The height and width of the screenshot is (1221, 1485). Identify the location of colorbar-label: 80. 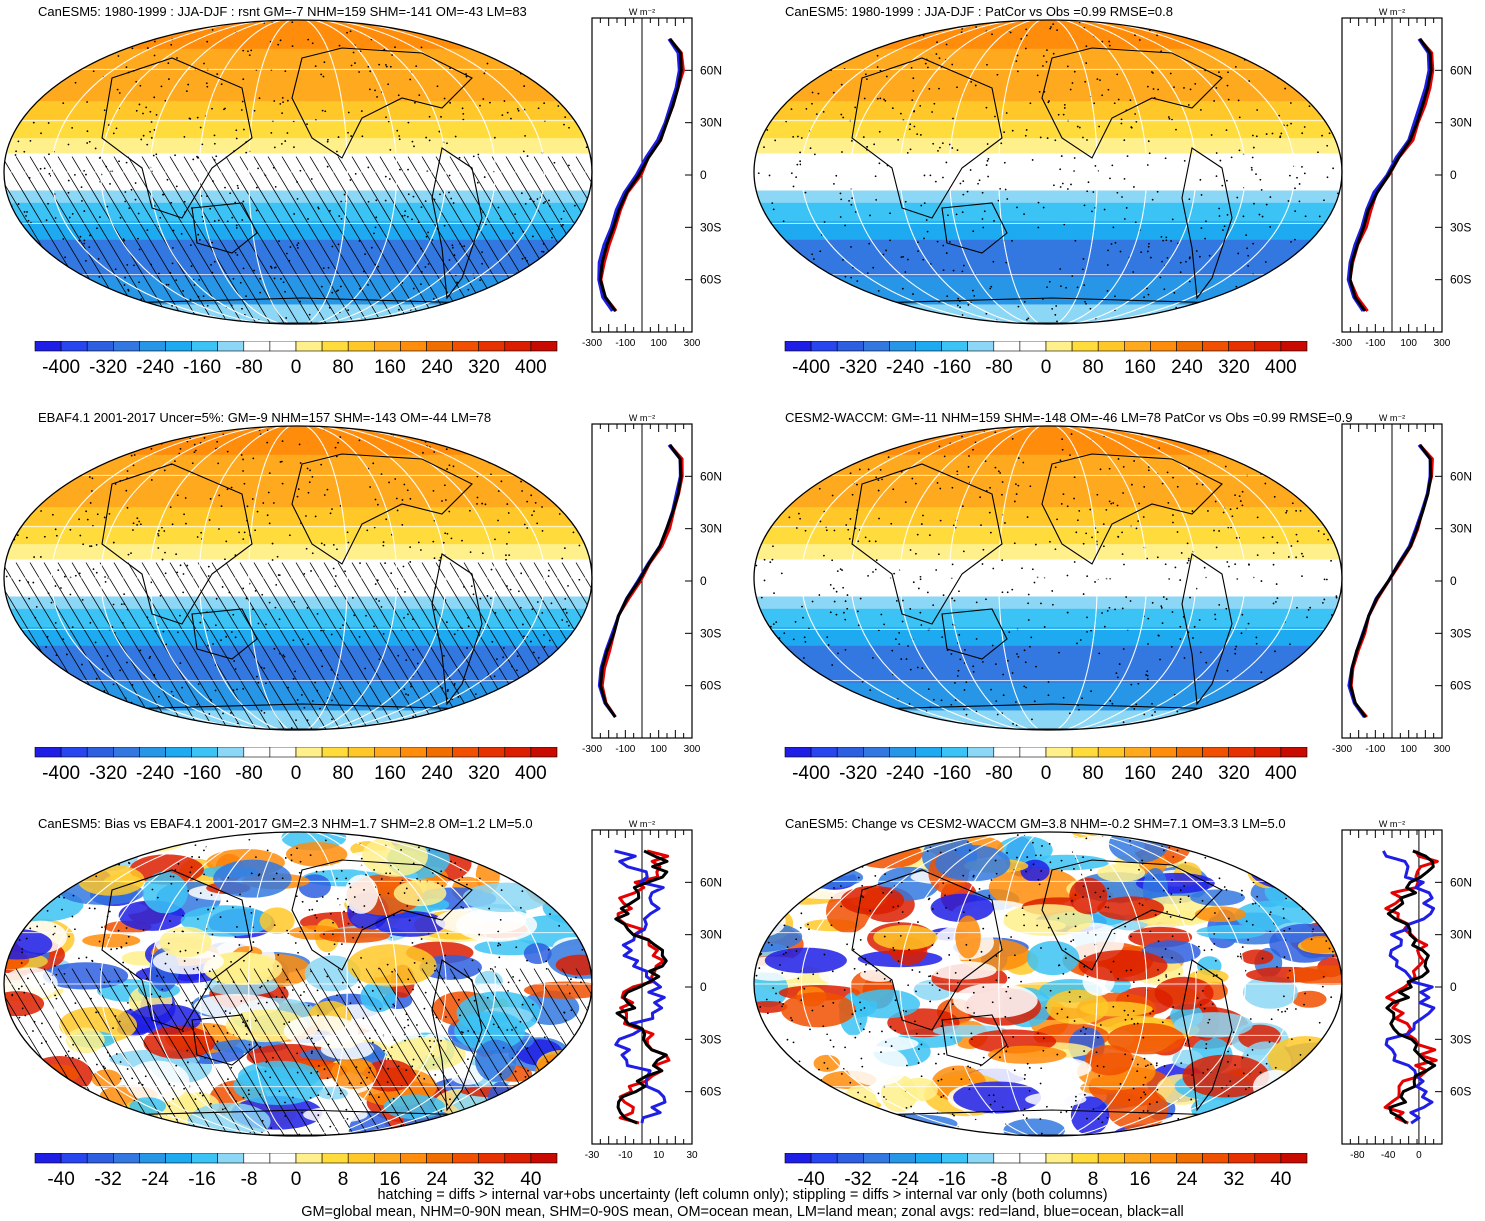
(1092, 773).